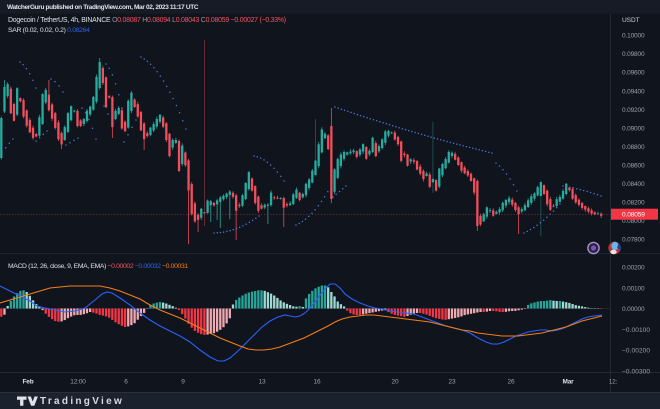 This screenshot has height=409, width=660. Describe the element at coordinates (633, 54) in the screenshot. I see `svg-text: 0.09800` at that location.